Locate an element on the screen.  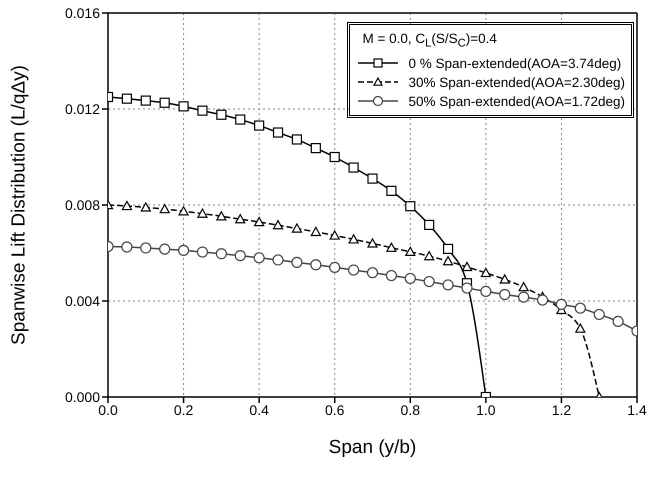
x-tick-label: 0.0 is located at coordinates (108, 410).